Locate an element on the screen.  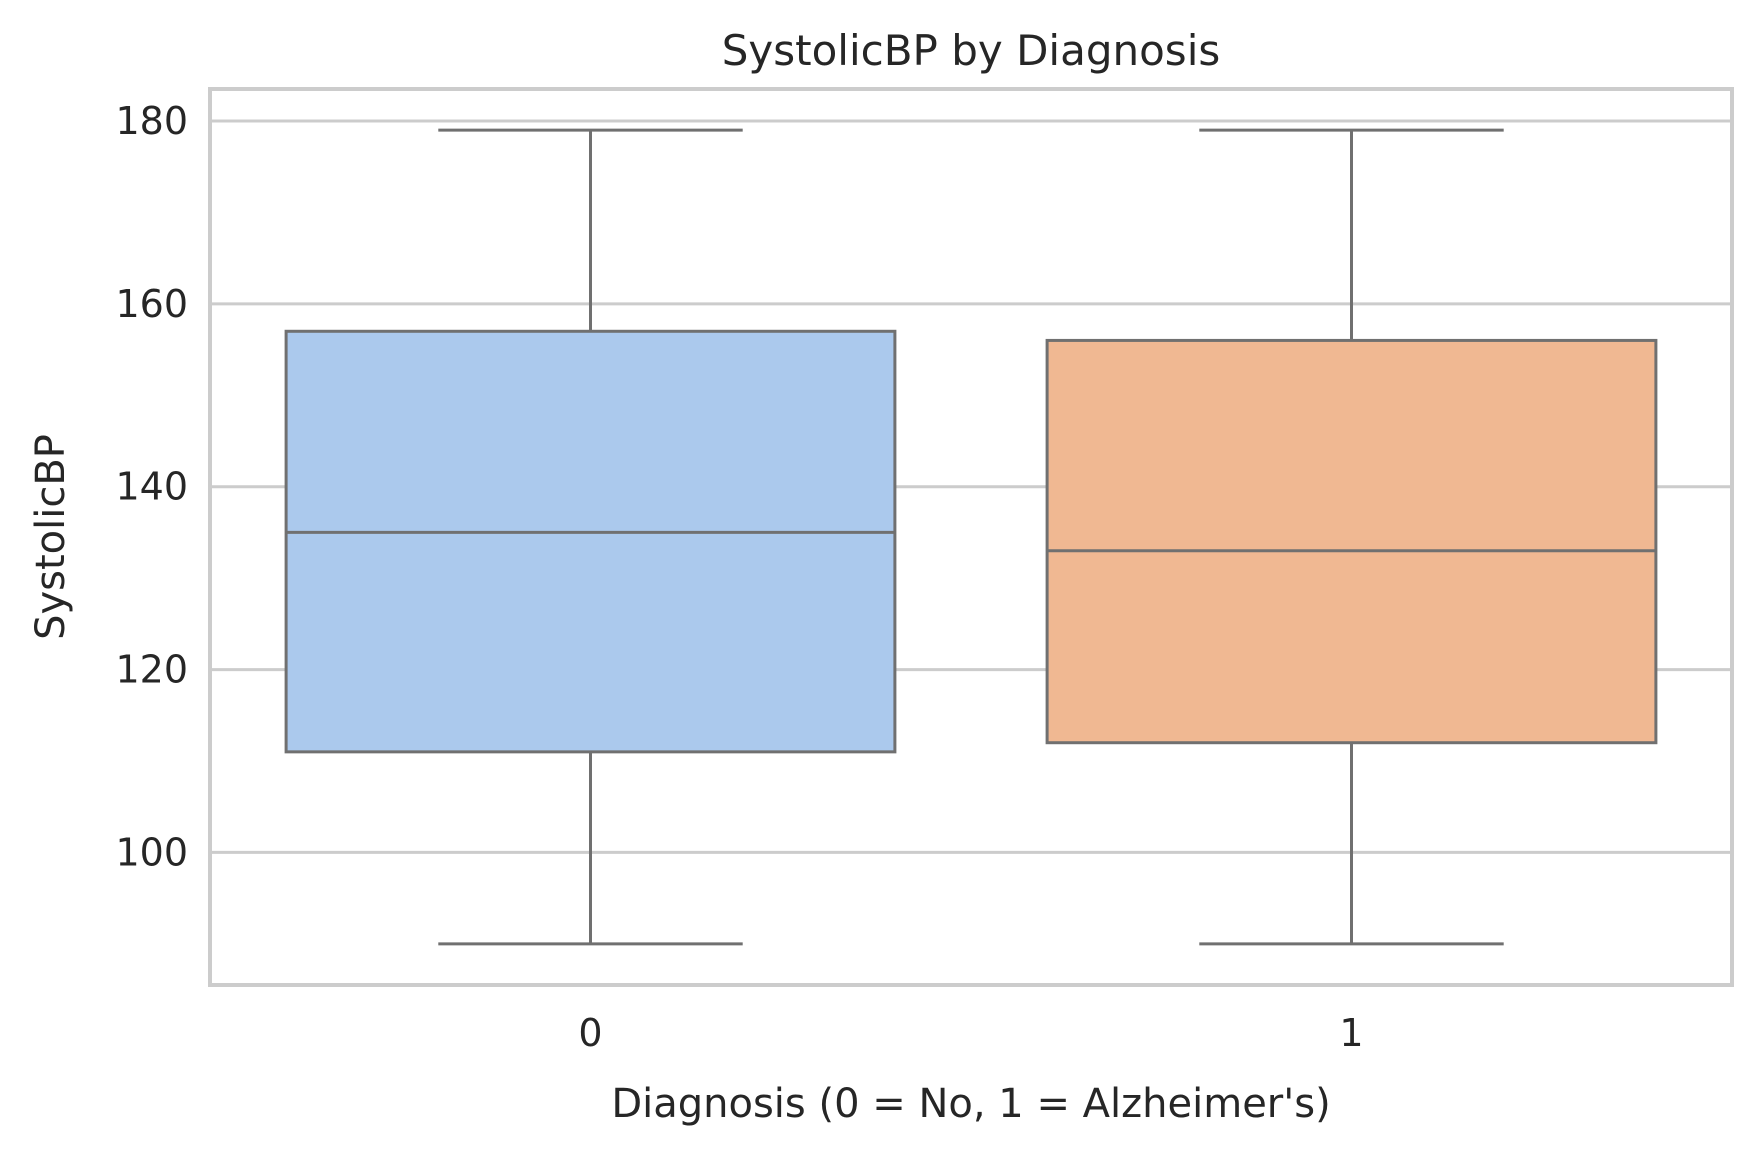
x-tick-label: 1 is located at coordinates (1351, 1033).